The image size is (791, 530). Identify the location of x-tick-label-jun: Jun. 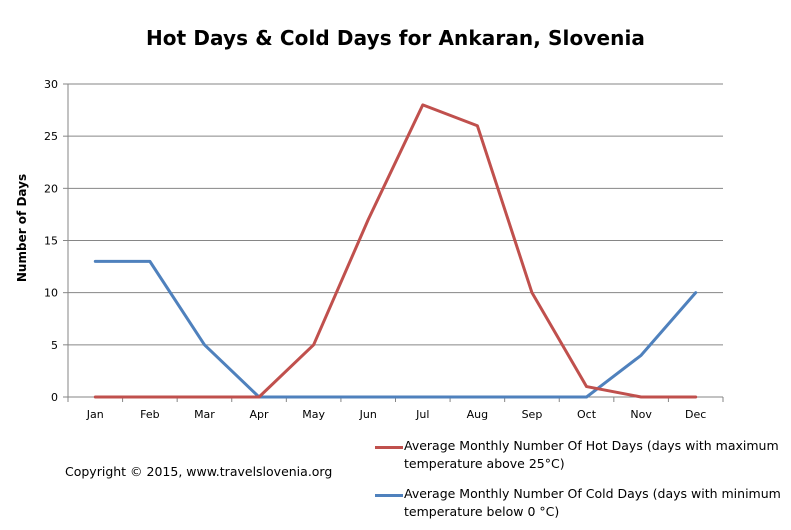
(368, 414).